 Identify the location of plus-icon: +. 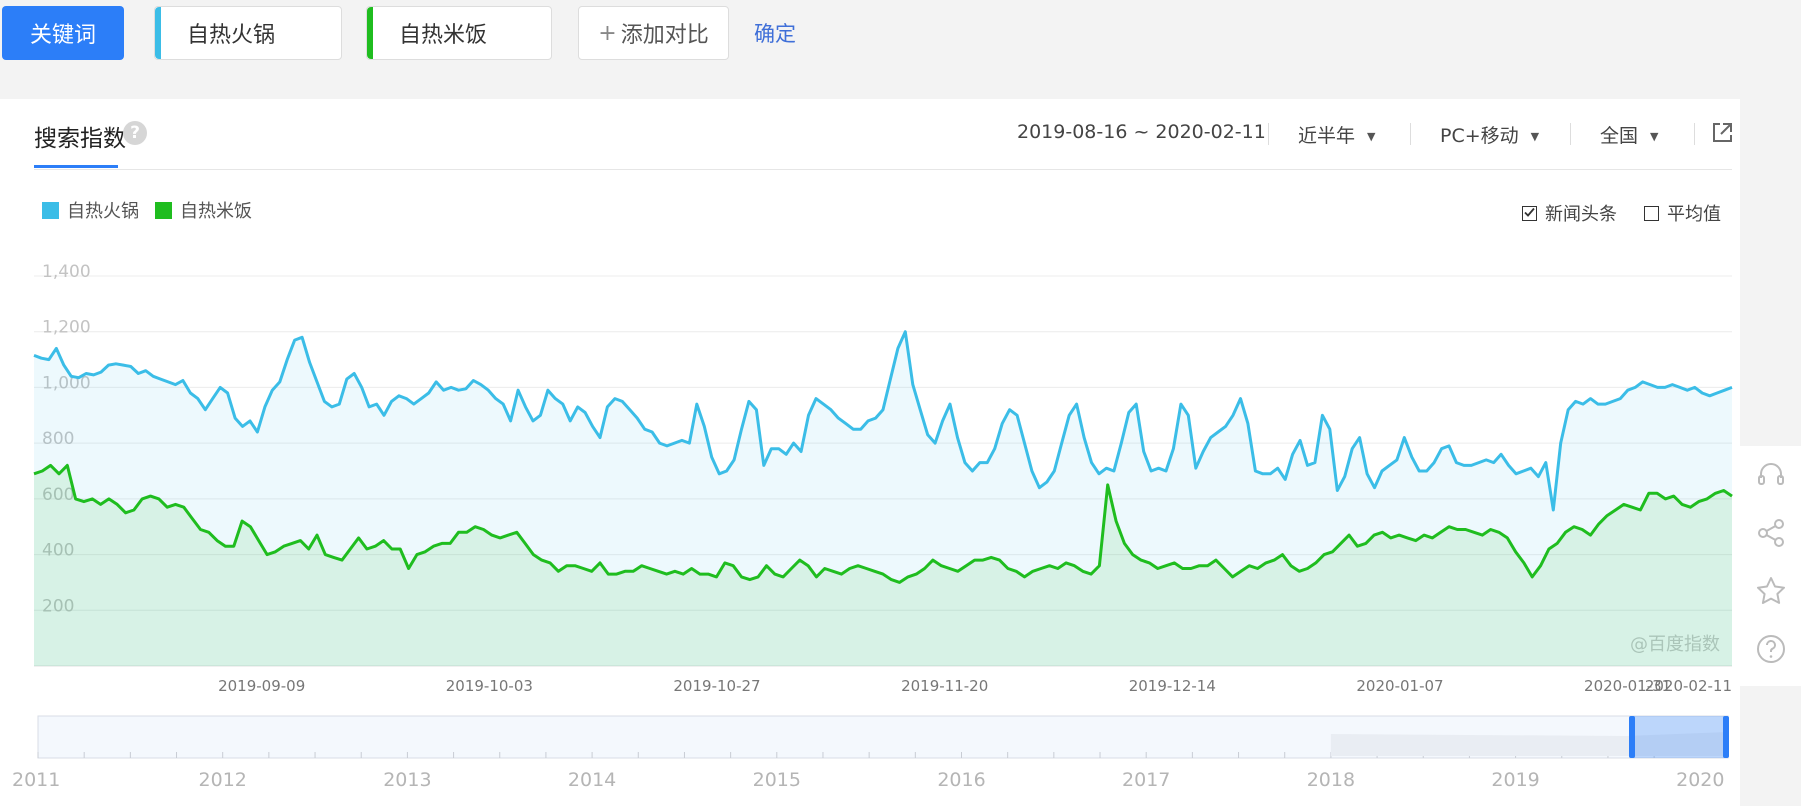
(607, 33).